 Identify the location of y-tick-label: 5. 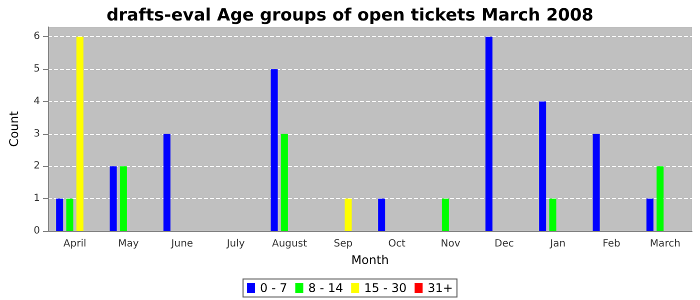
(37, 69).